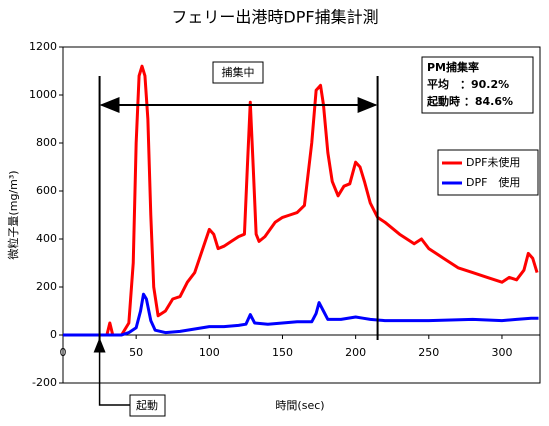 The height and width of the screenshot is (426, 549). I want to click on info-line: 起動時 ：84.6%, so click(469, 101).